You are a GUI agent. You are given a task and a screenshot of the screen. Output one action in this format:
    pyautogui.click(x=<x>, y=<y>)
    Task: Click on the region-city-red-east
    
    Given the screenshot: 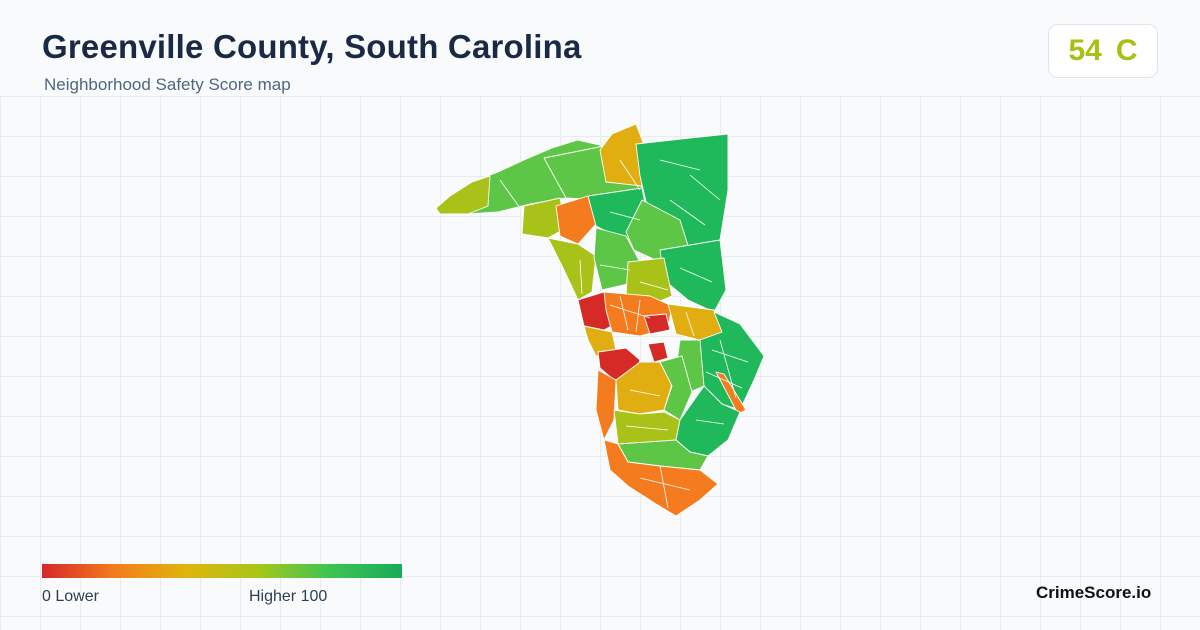 What is the action you would take?
    pyautogui.click(x=657, y=324)
    